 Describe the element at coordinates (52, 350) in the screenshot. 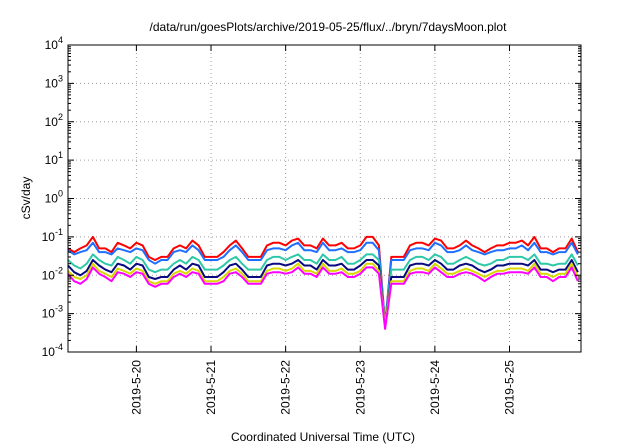

I see `y-tick-label: 10⁻⁴` at that location.